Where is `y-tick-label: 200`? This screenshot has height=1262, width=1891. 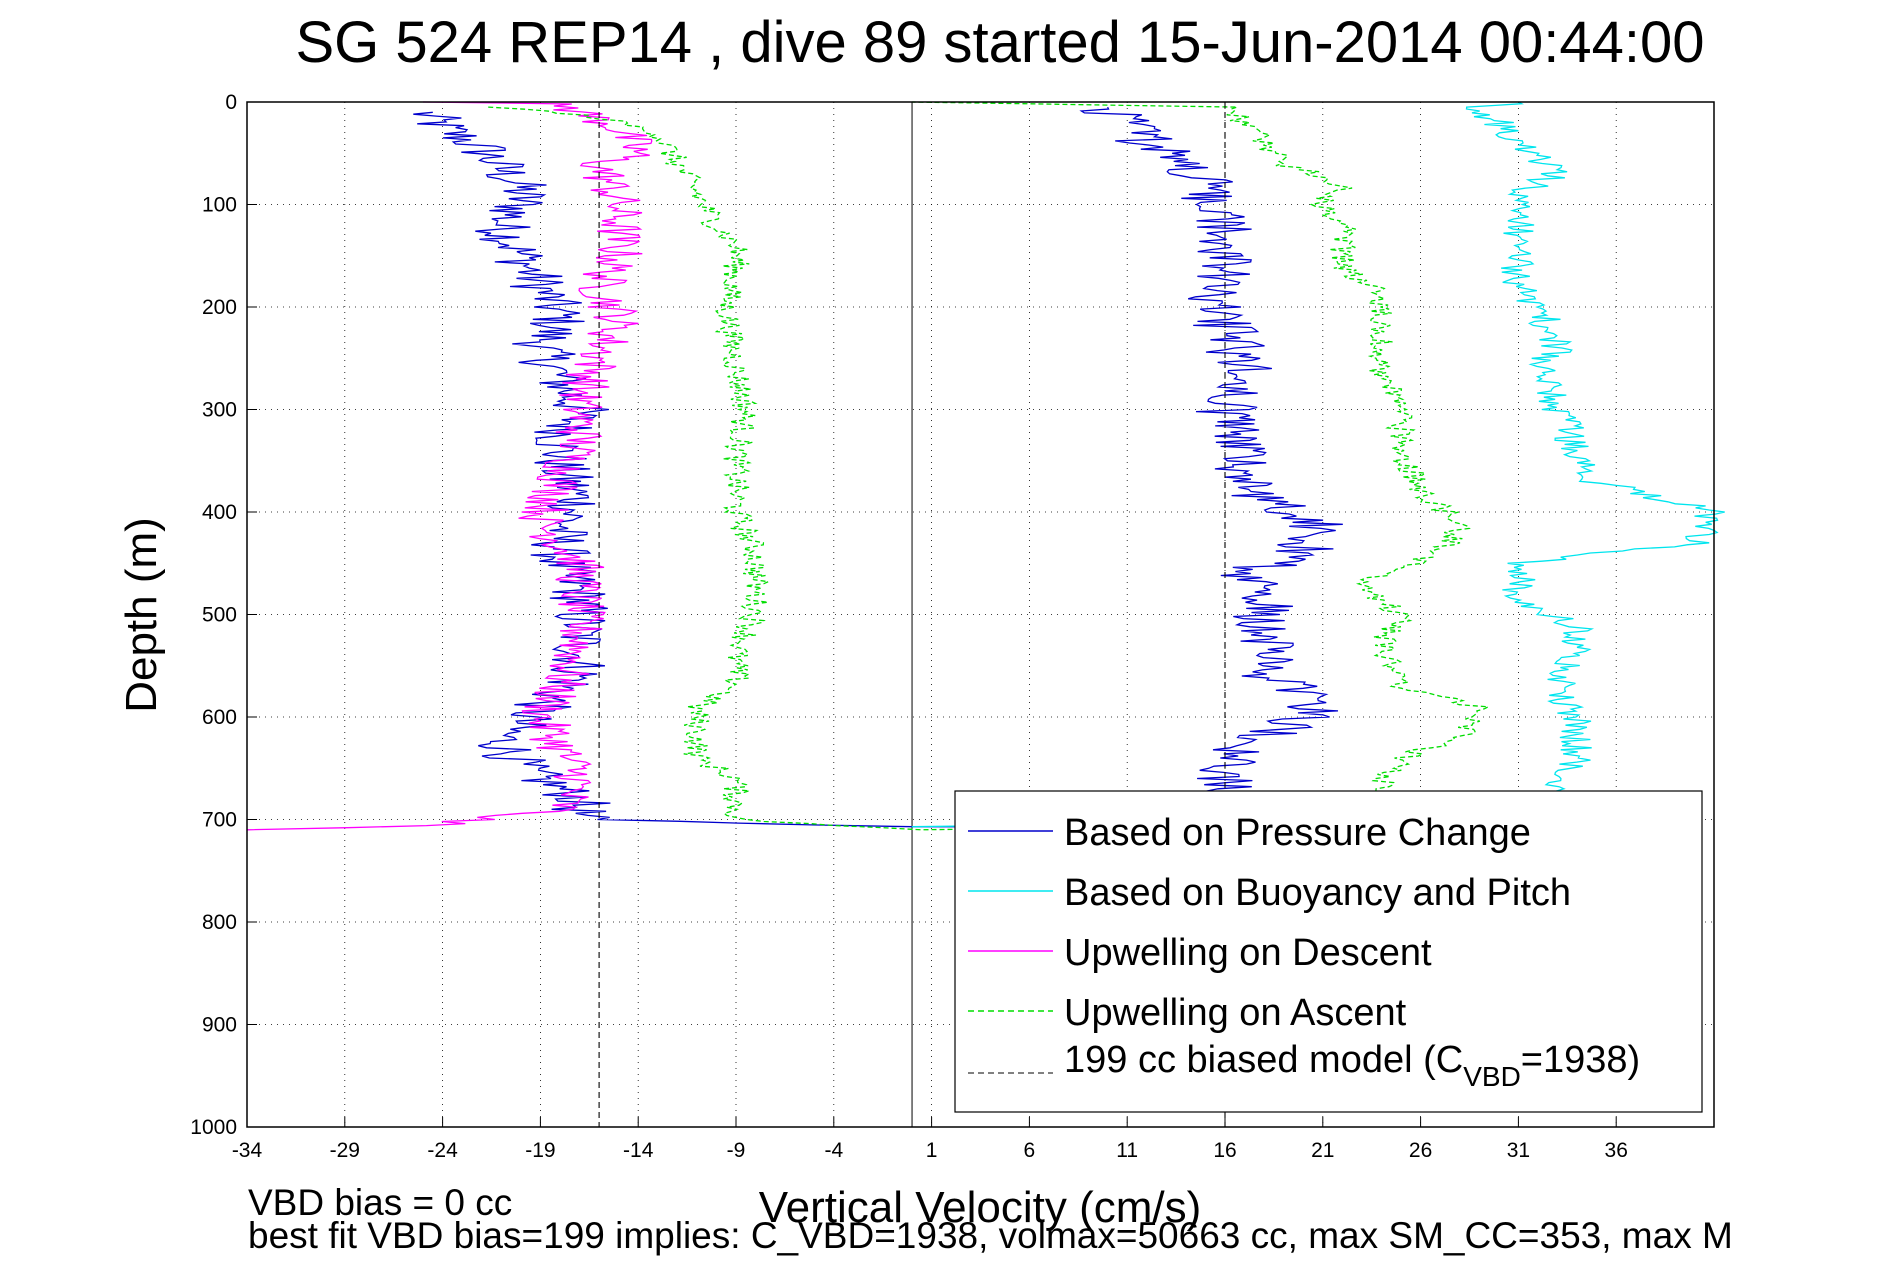 y-tick-label: 200 is located at coordinates (219, 307).